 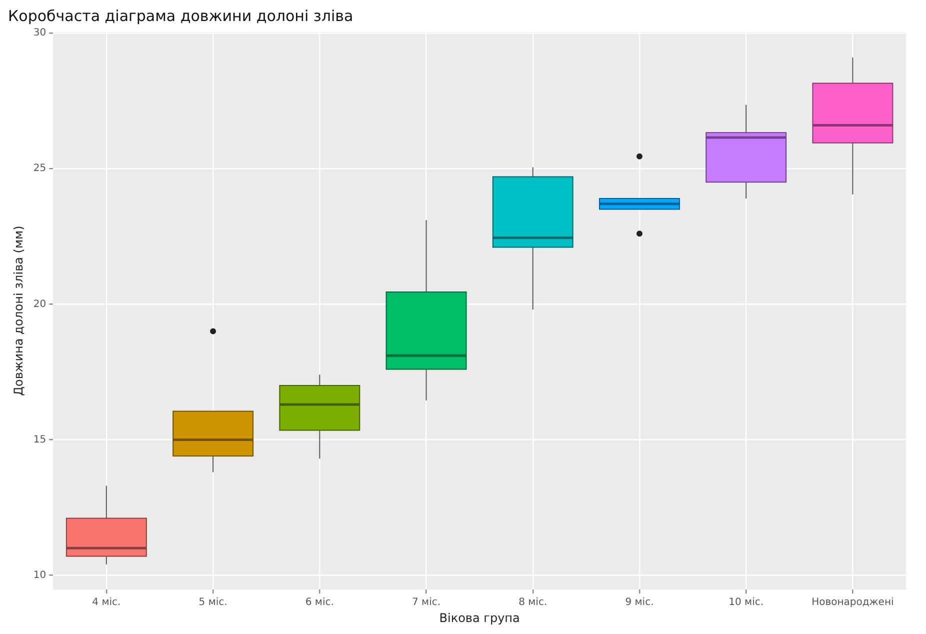 I want to click on y-axis-title: Довжина долоні зліва (мм), so click(x=18, y=311).